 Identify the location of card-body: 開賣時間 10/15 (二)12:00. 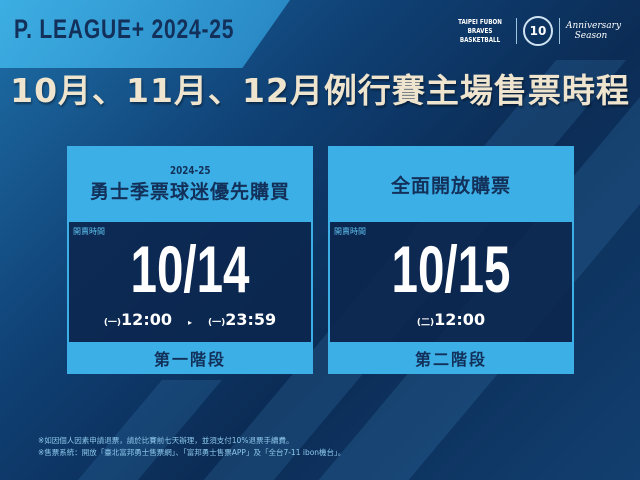
(451, 282).